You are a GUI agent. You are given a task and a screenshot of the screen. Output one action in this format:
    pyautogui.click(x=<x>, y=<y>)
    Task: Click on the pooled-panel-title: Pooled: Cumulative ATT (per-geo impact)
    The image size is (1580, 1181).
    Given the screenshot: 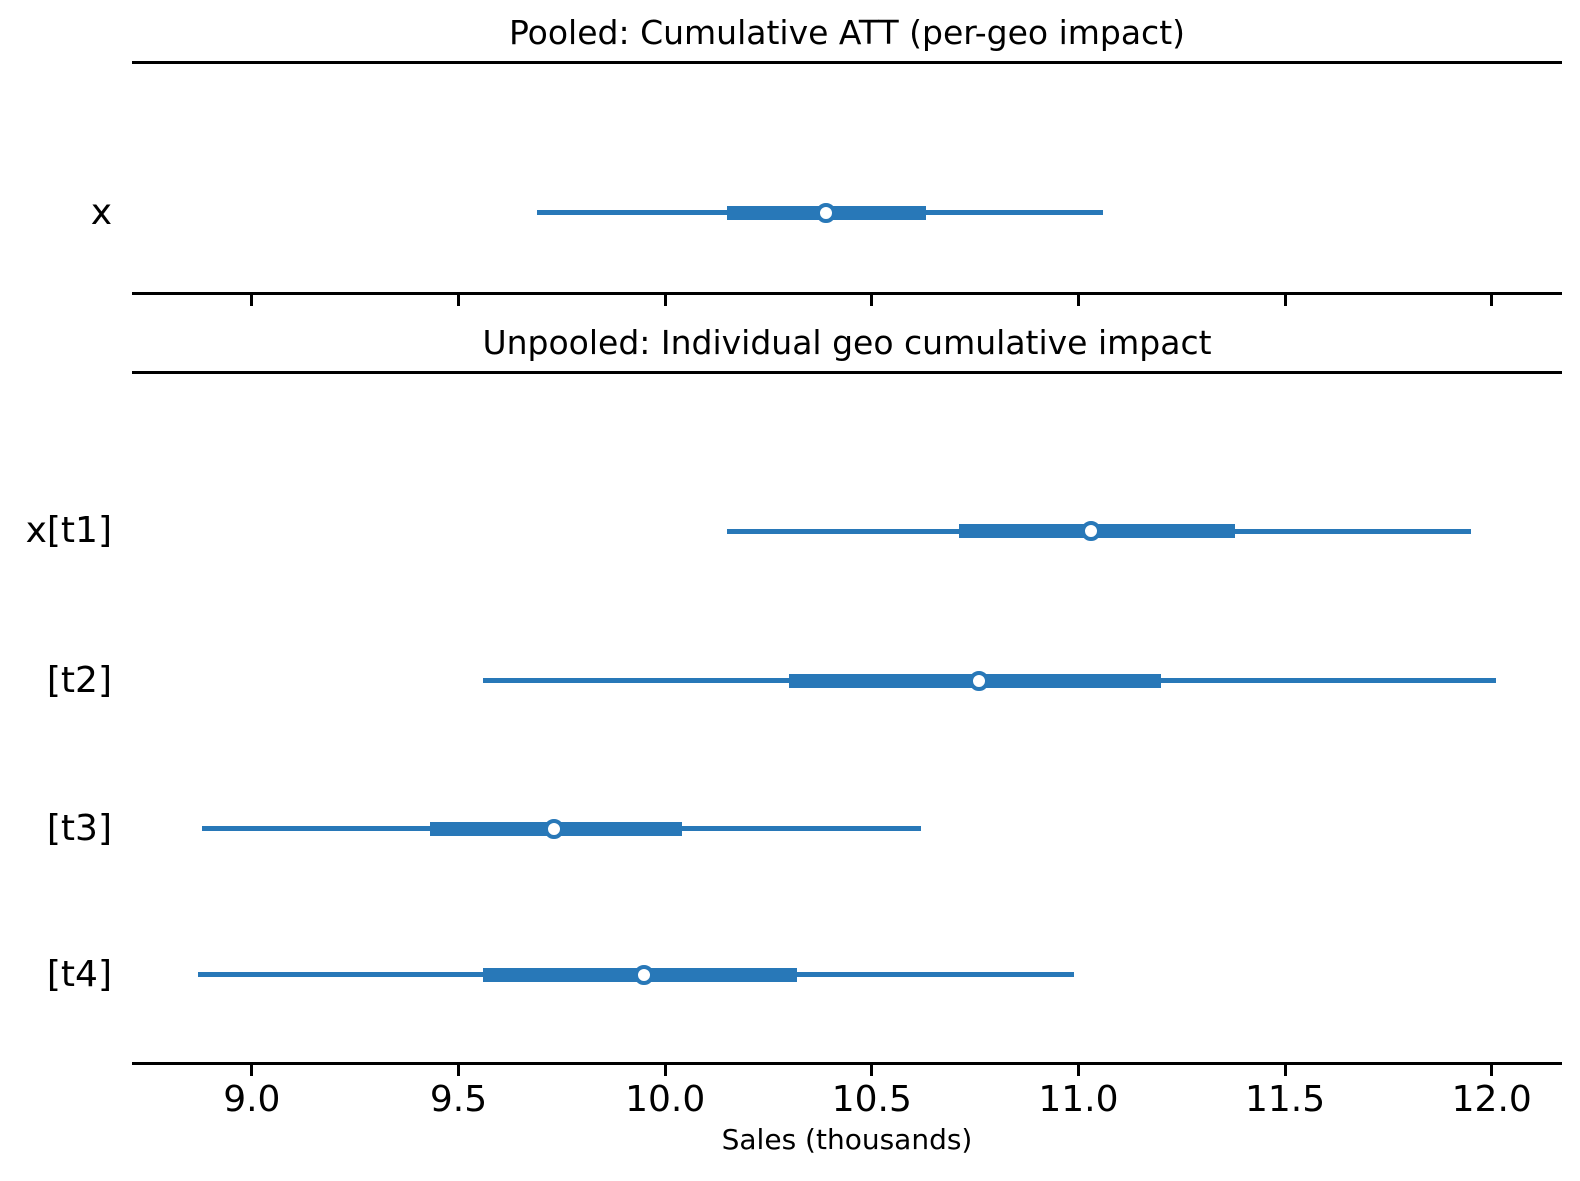 What is the action you would take?
    pyautogui.click(x=847, y=32)
    